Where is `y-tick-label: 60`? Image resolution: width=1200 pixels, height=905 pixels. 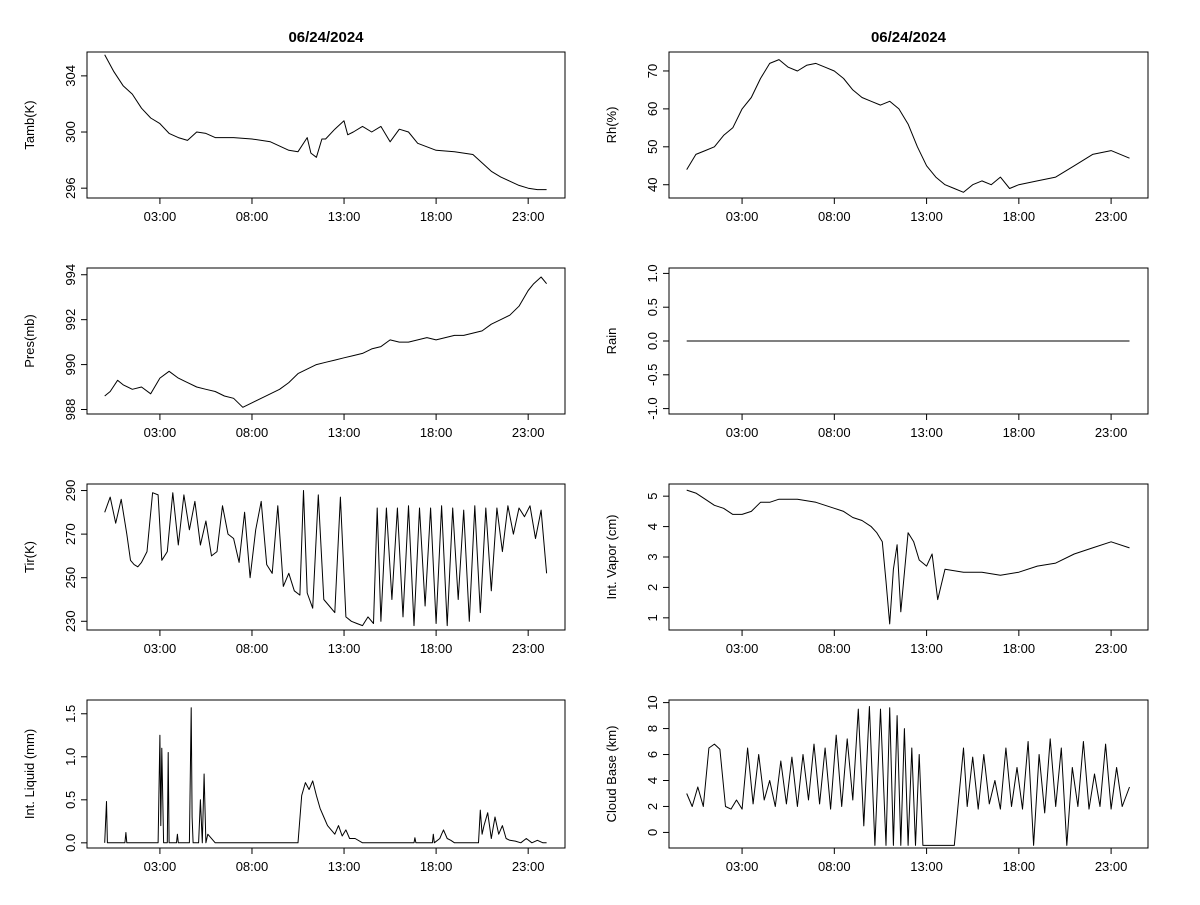 y-tick-label: 60 is located at coordinates (652, 109).